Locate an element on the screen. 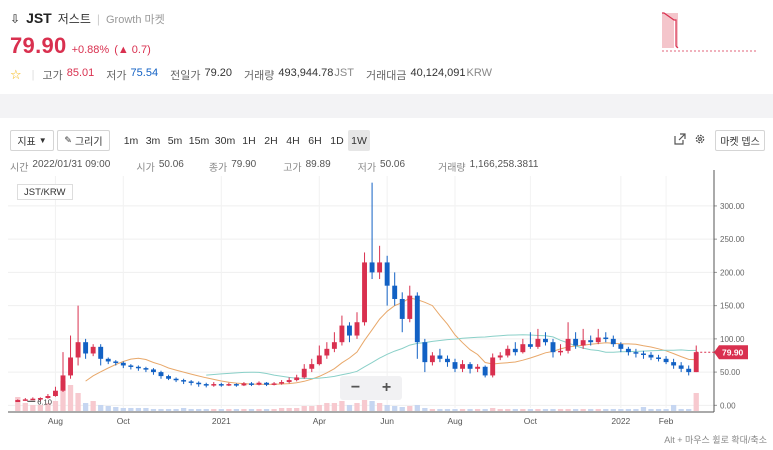 The width and height of the screenshot is (773, 450). header-separator-band is located at coordinates (386, 106).